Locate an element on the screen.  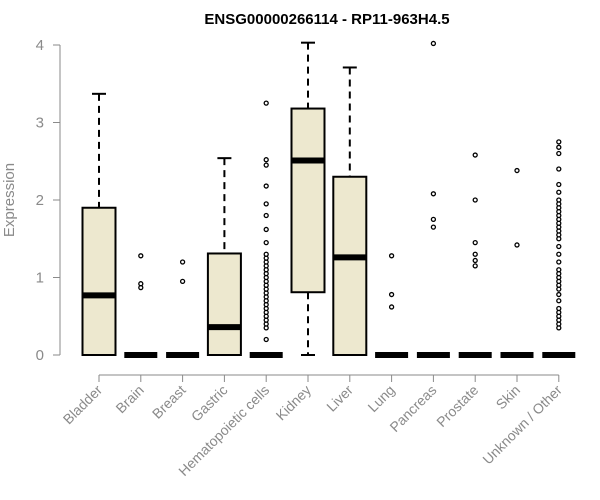
x-tick-label: Breast is located at coordinates (169, 402).